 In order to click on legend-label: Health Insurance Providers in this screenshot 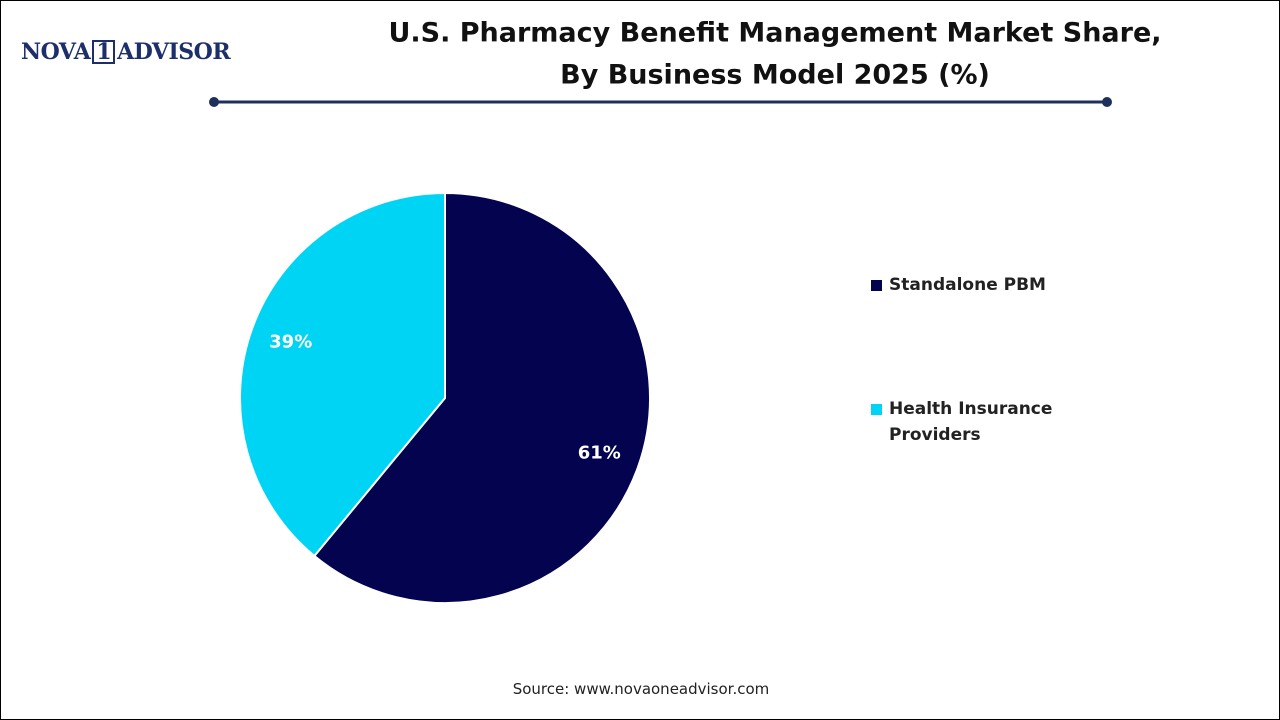, I will do `click(971, 422)`.